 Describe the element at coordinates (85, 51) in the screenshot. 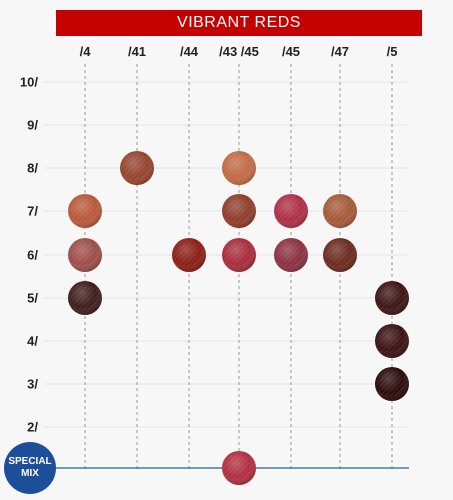

I see `column-label: /4` at that location.